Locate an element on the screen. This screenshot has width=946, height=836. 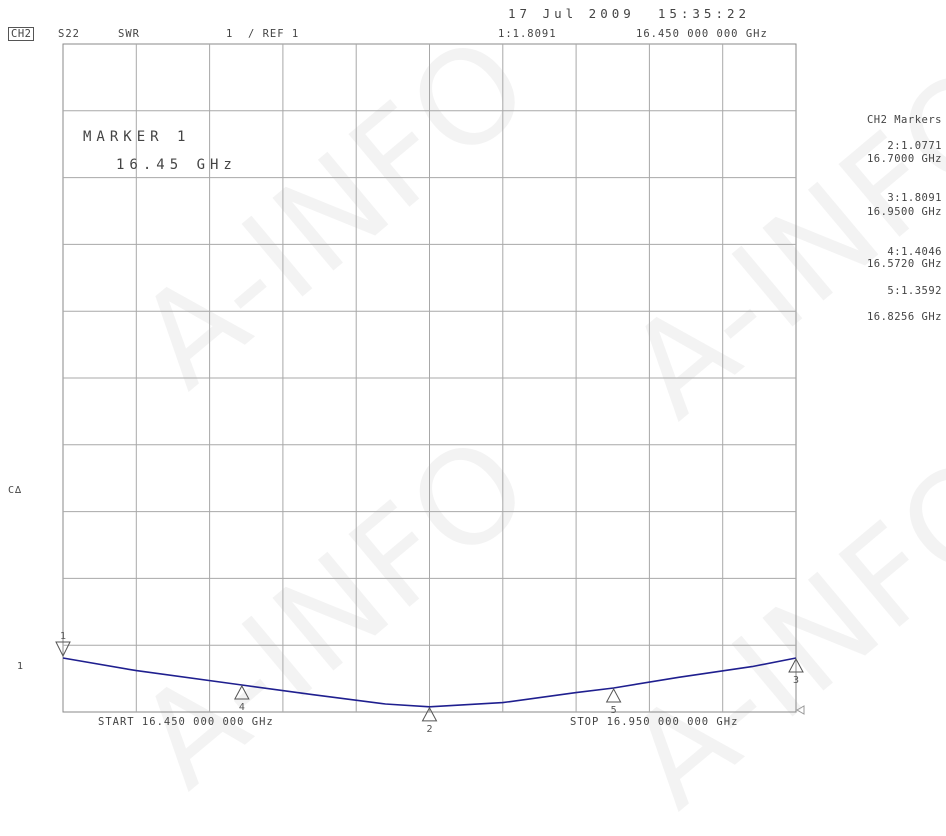
datetime: 17 Jul 2009 15:35:22 is located at coordinates (629, 13).